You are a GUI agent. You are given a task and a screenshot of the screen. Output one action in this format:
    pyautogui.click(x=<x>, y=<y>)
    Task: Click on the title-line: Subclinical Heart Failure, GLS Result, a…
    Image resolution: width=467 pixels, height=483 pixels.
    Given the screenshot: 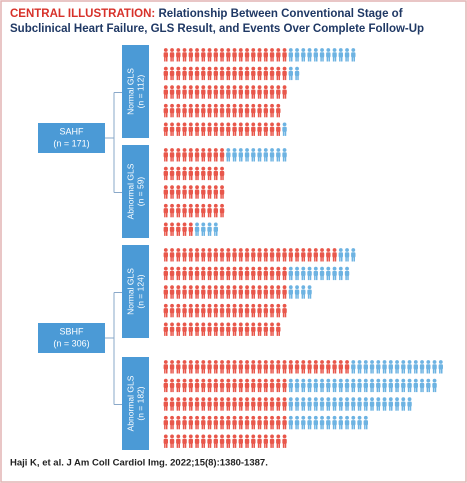 What is the action you would take?
    pyautogui.click(x=217, y=29)
    